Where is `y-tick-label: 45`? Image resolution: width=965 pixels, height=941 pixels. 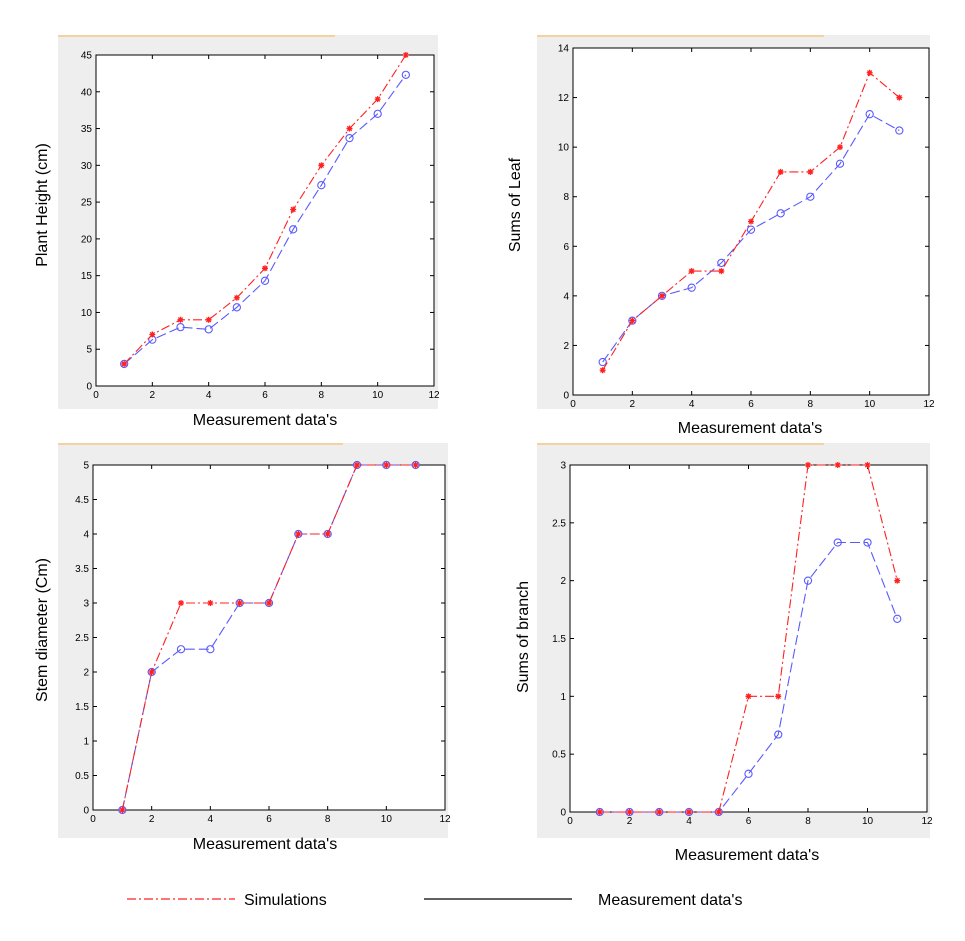 y-tick-label: 45 is located at coordinates (87, 56).